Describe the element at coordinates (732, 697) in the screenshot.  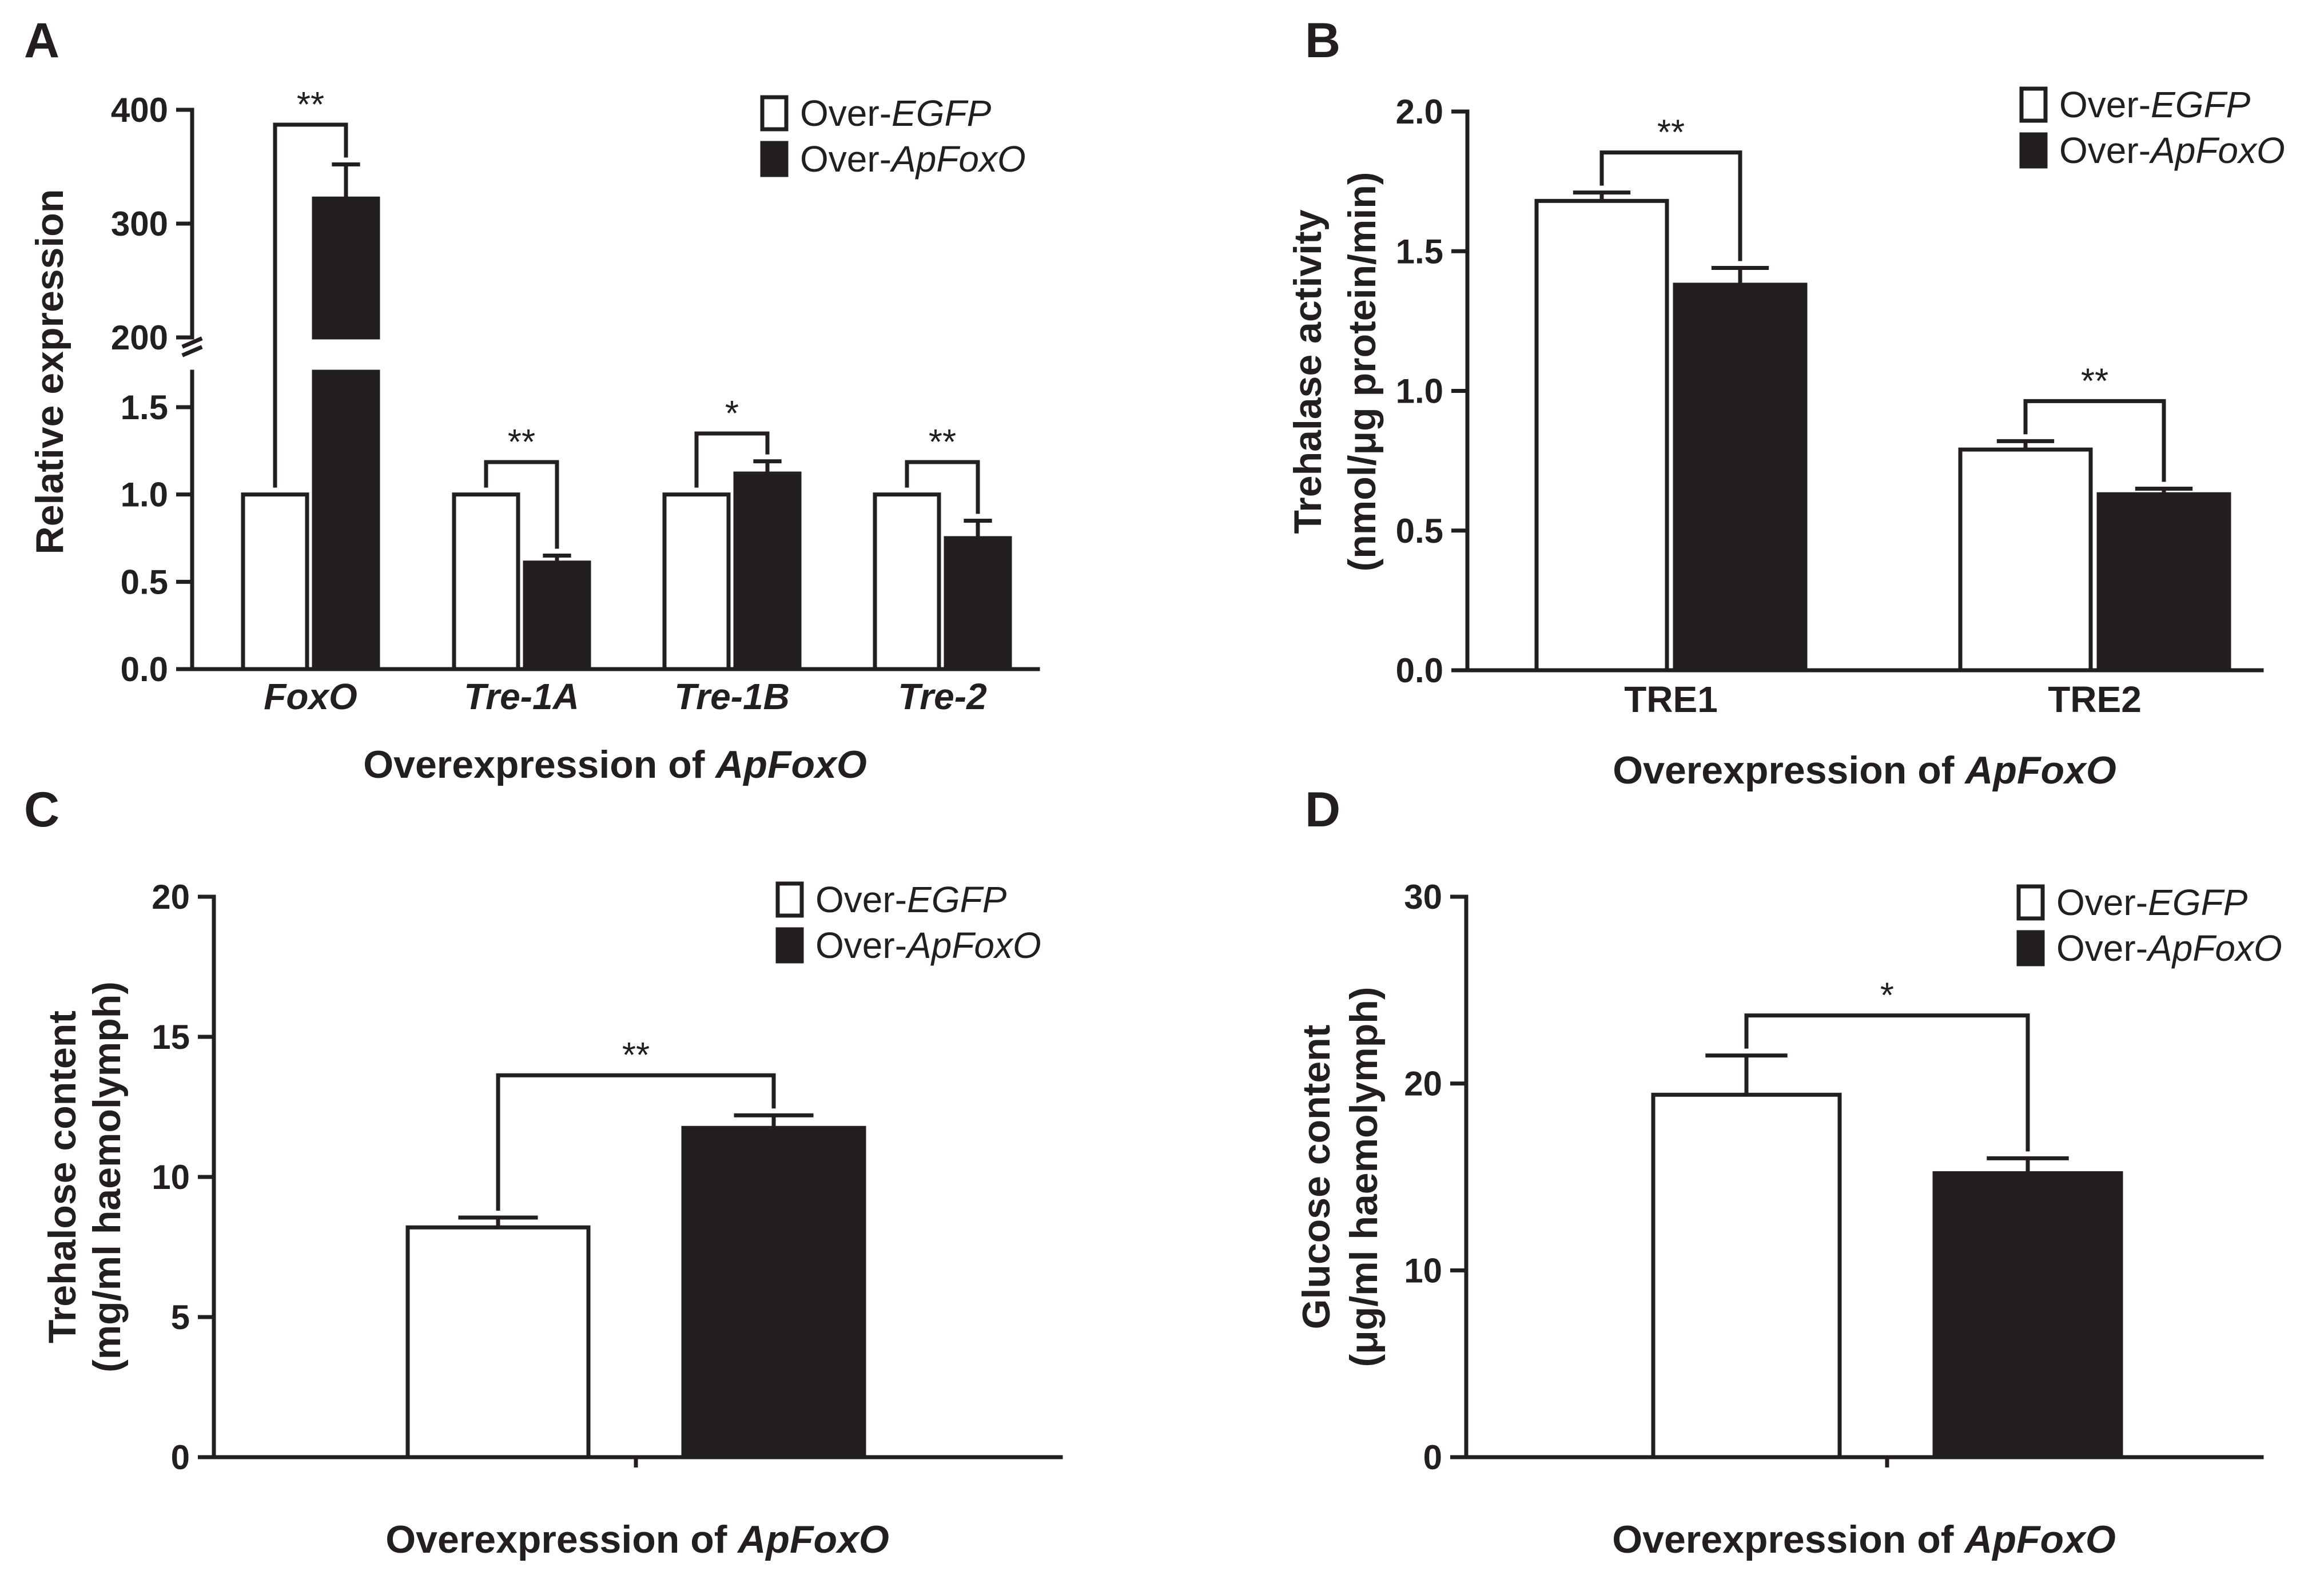
I see `x-tick-label: Tre-1B` at that location.